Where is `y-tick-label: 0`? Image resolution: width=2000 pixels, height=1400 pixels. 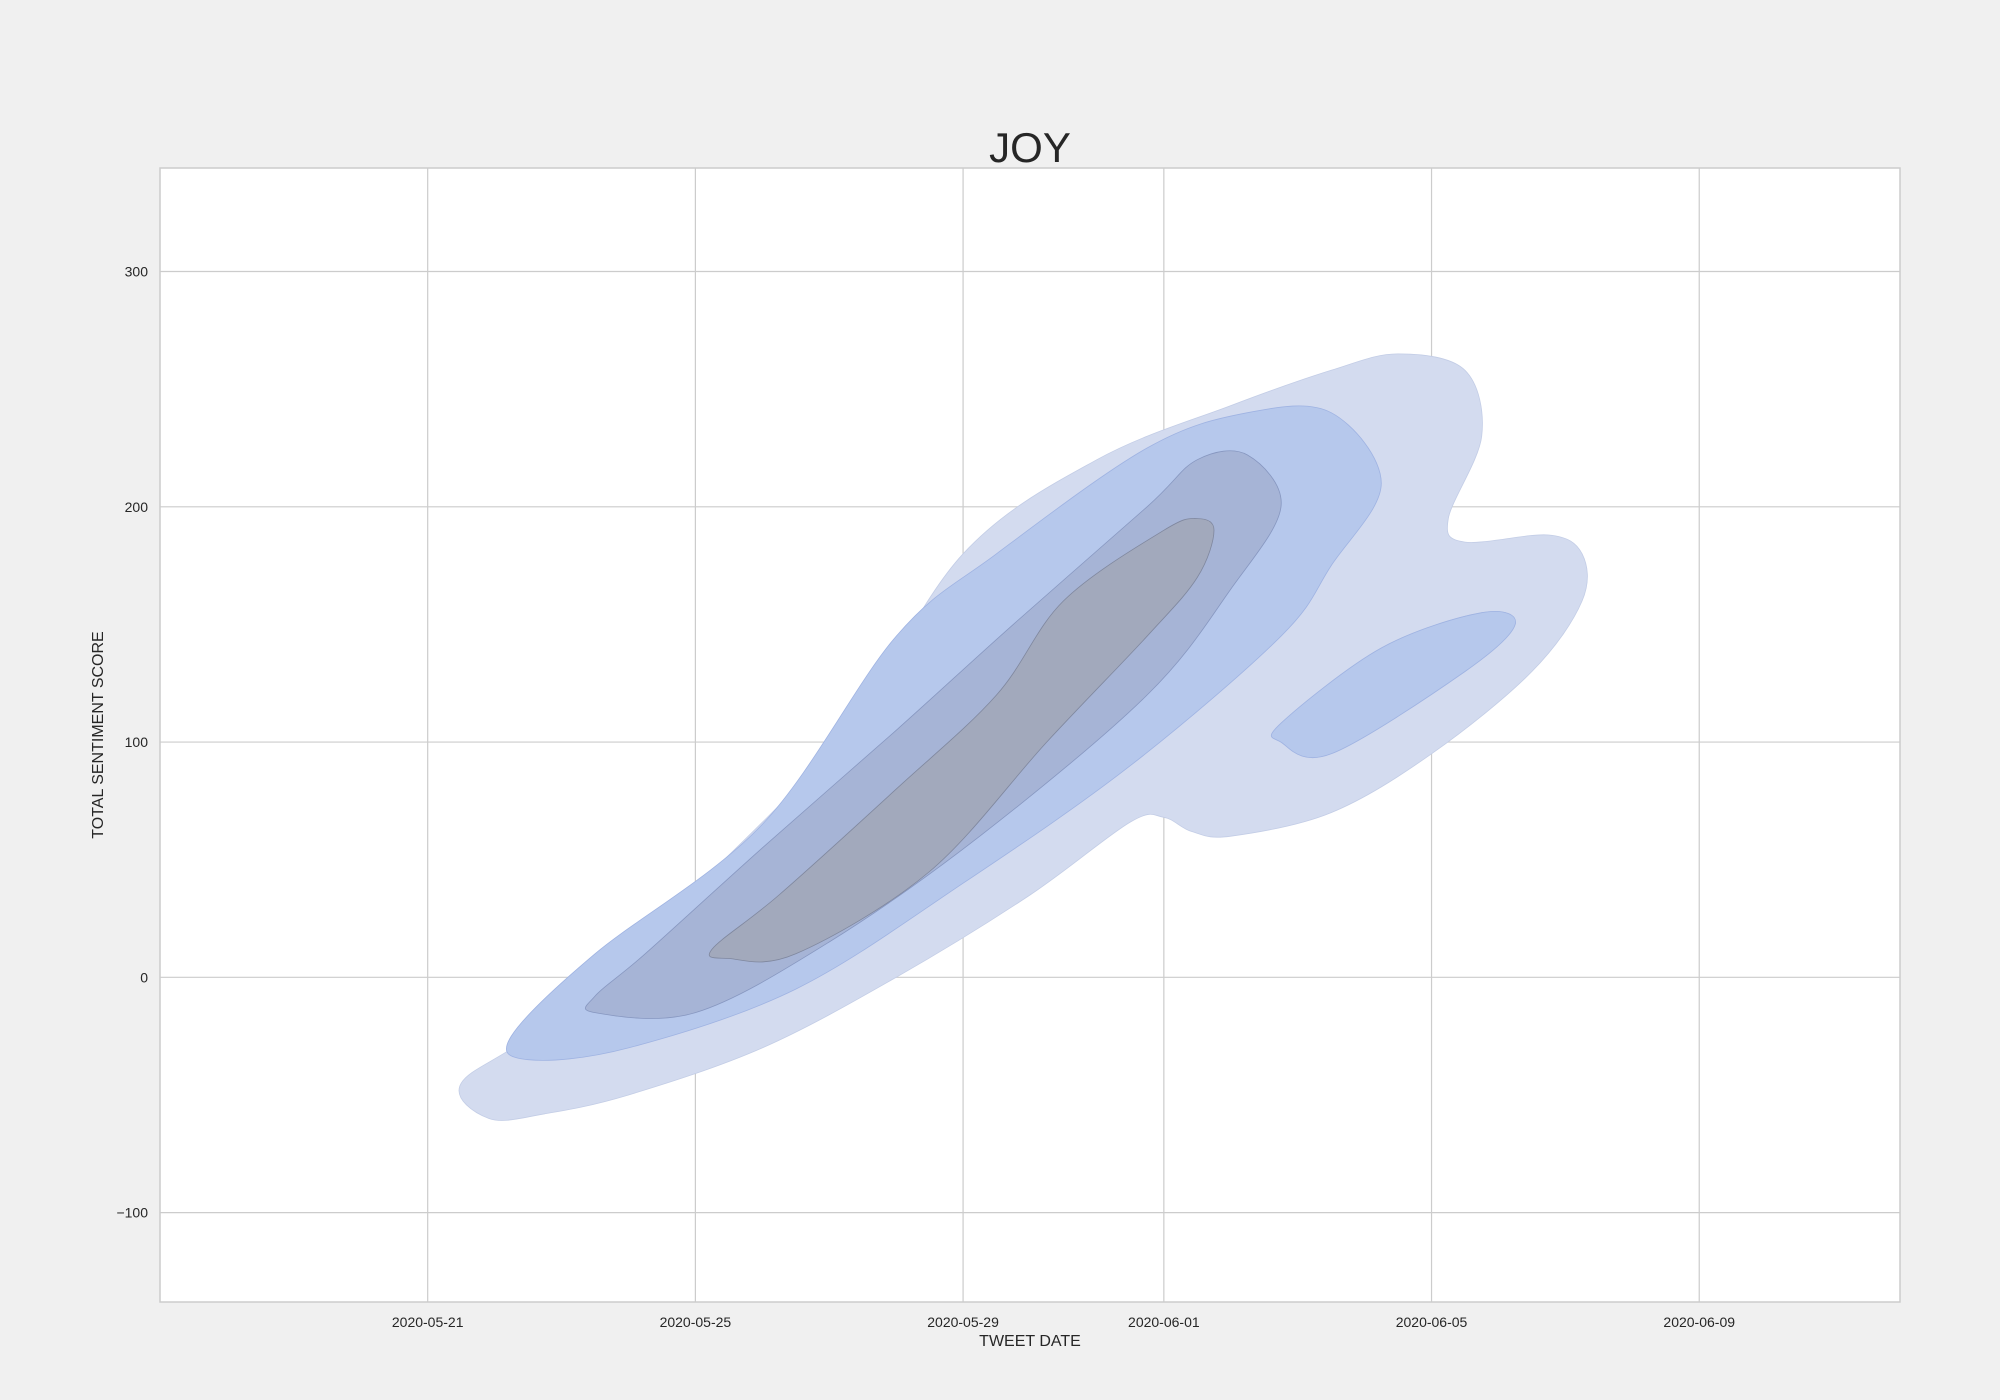
y-tick-label: 0 is located at coordinates (144, 977).